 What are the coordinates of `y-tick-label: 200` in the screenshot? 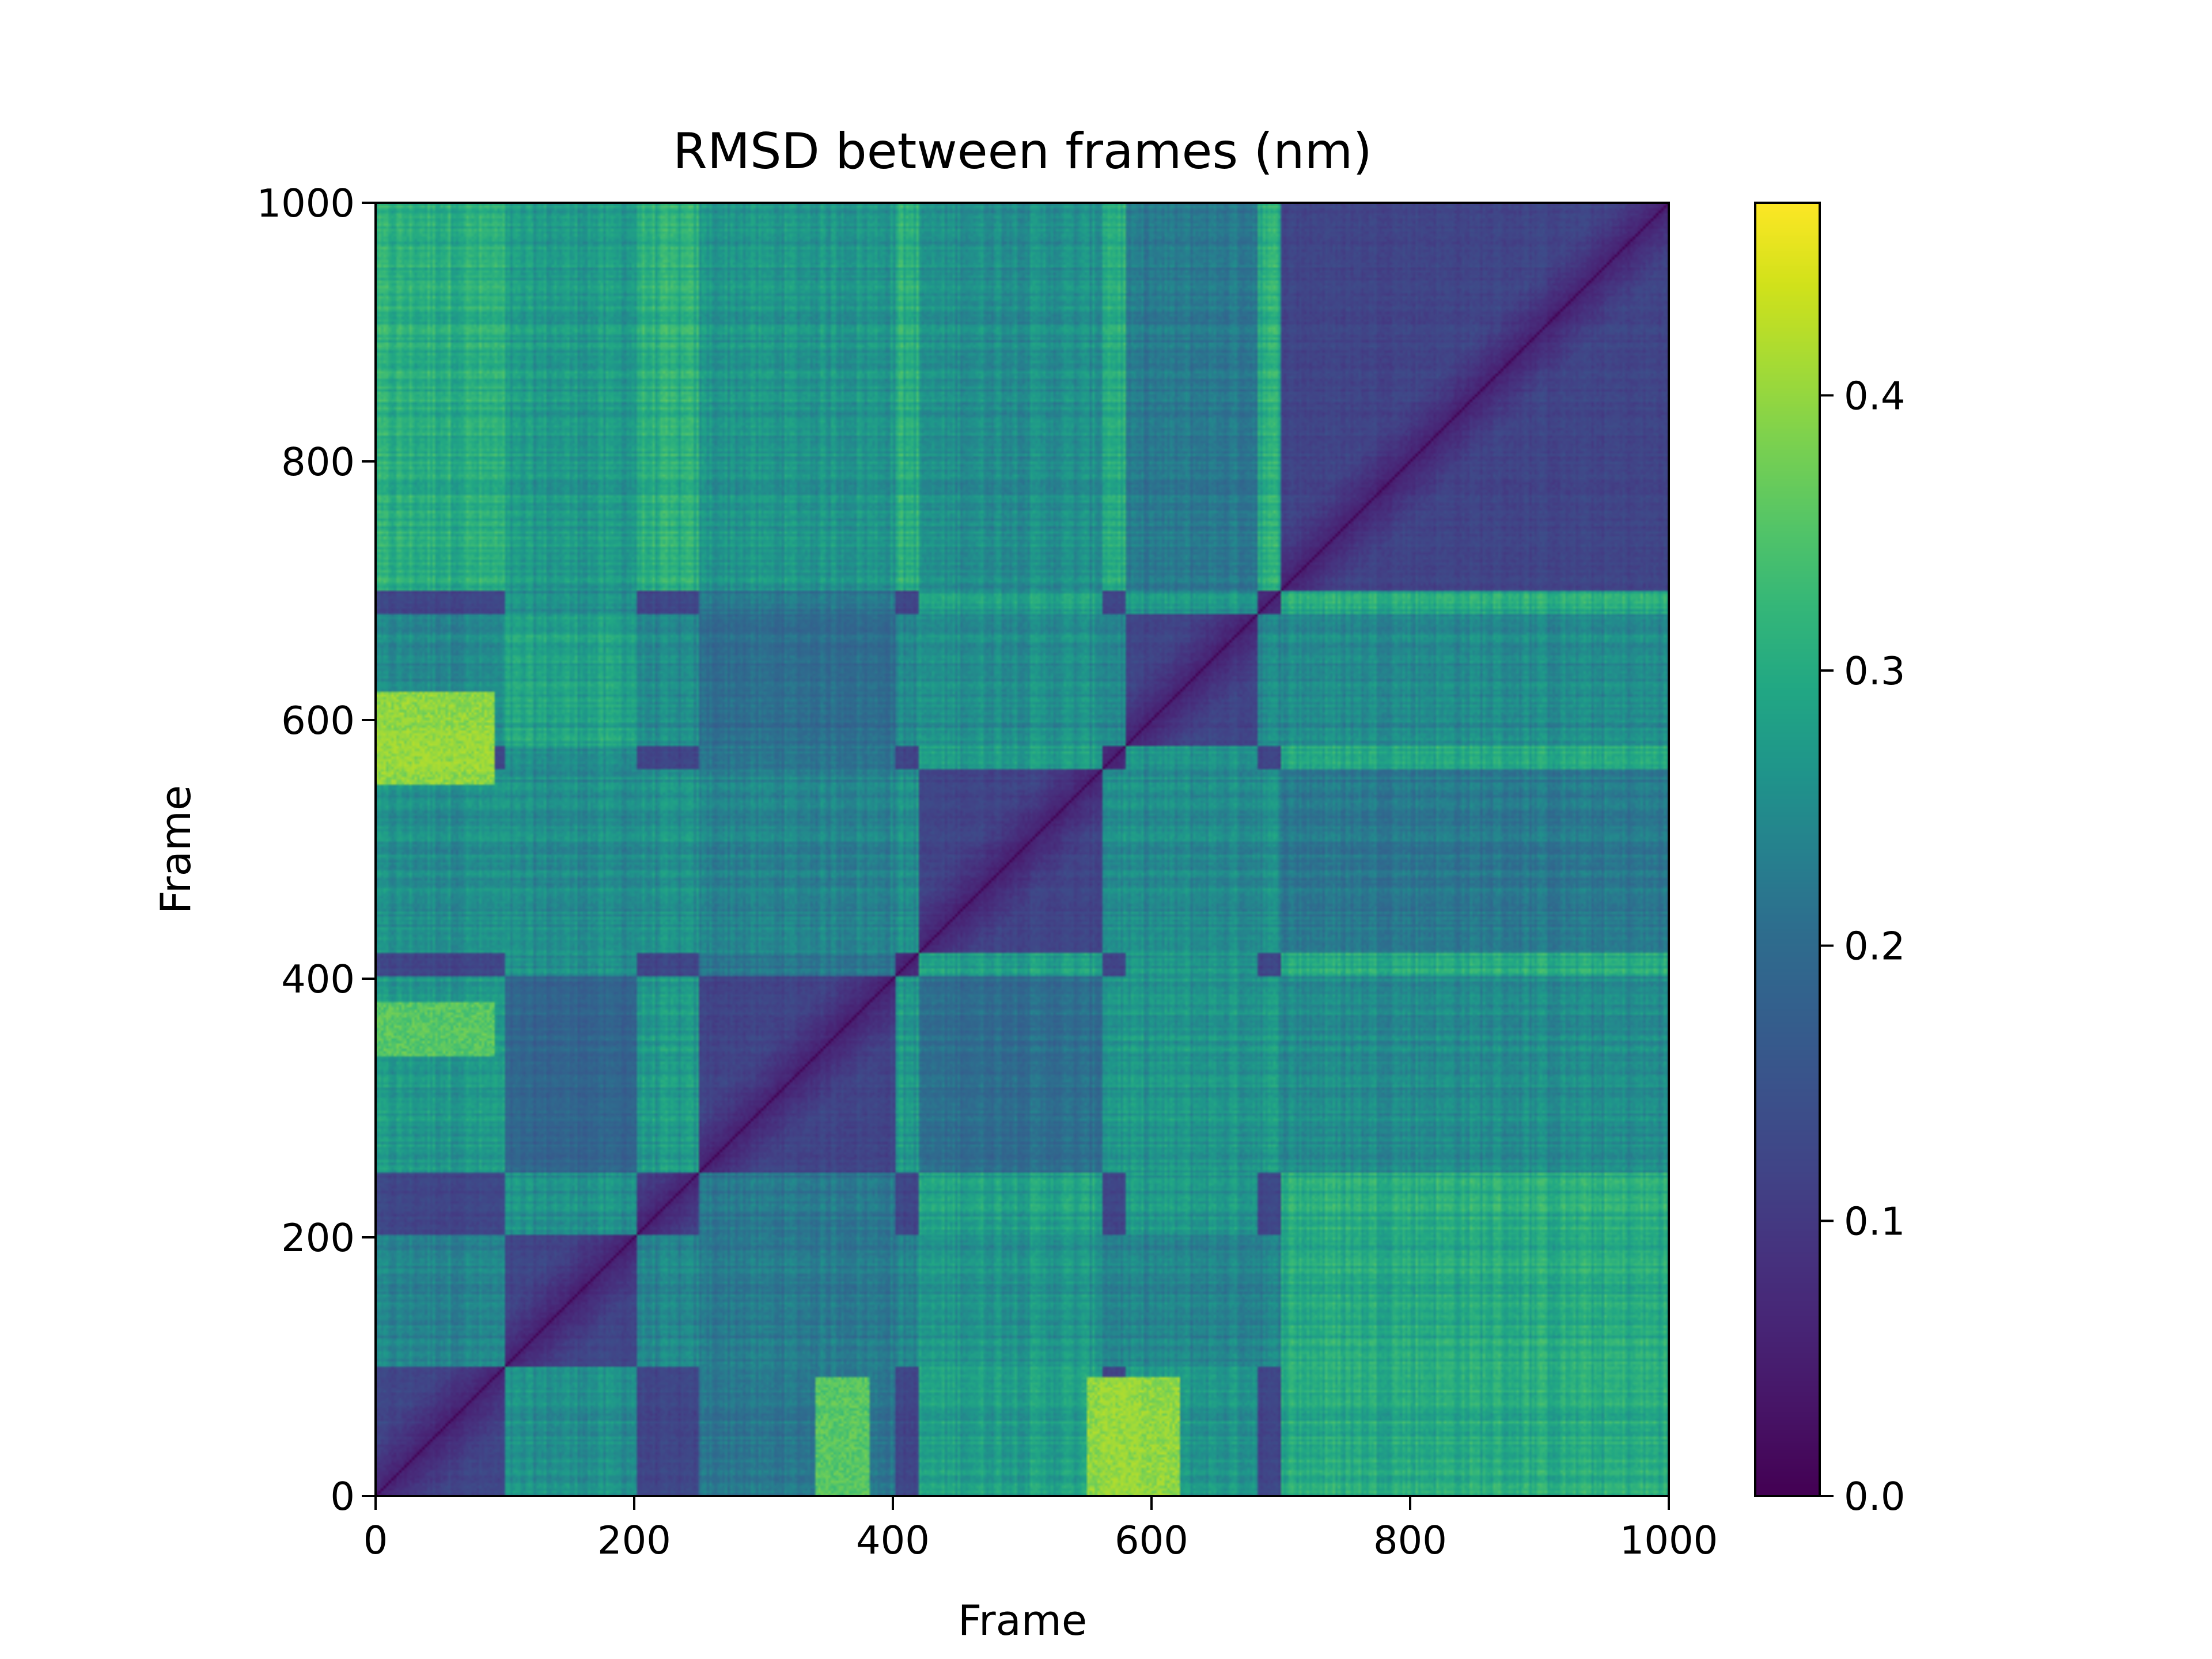 It's located at (318, 1237).